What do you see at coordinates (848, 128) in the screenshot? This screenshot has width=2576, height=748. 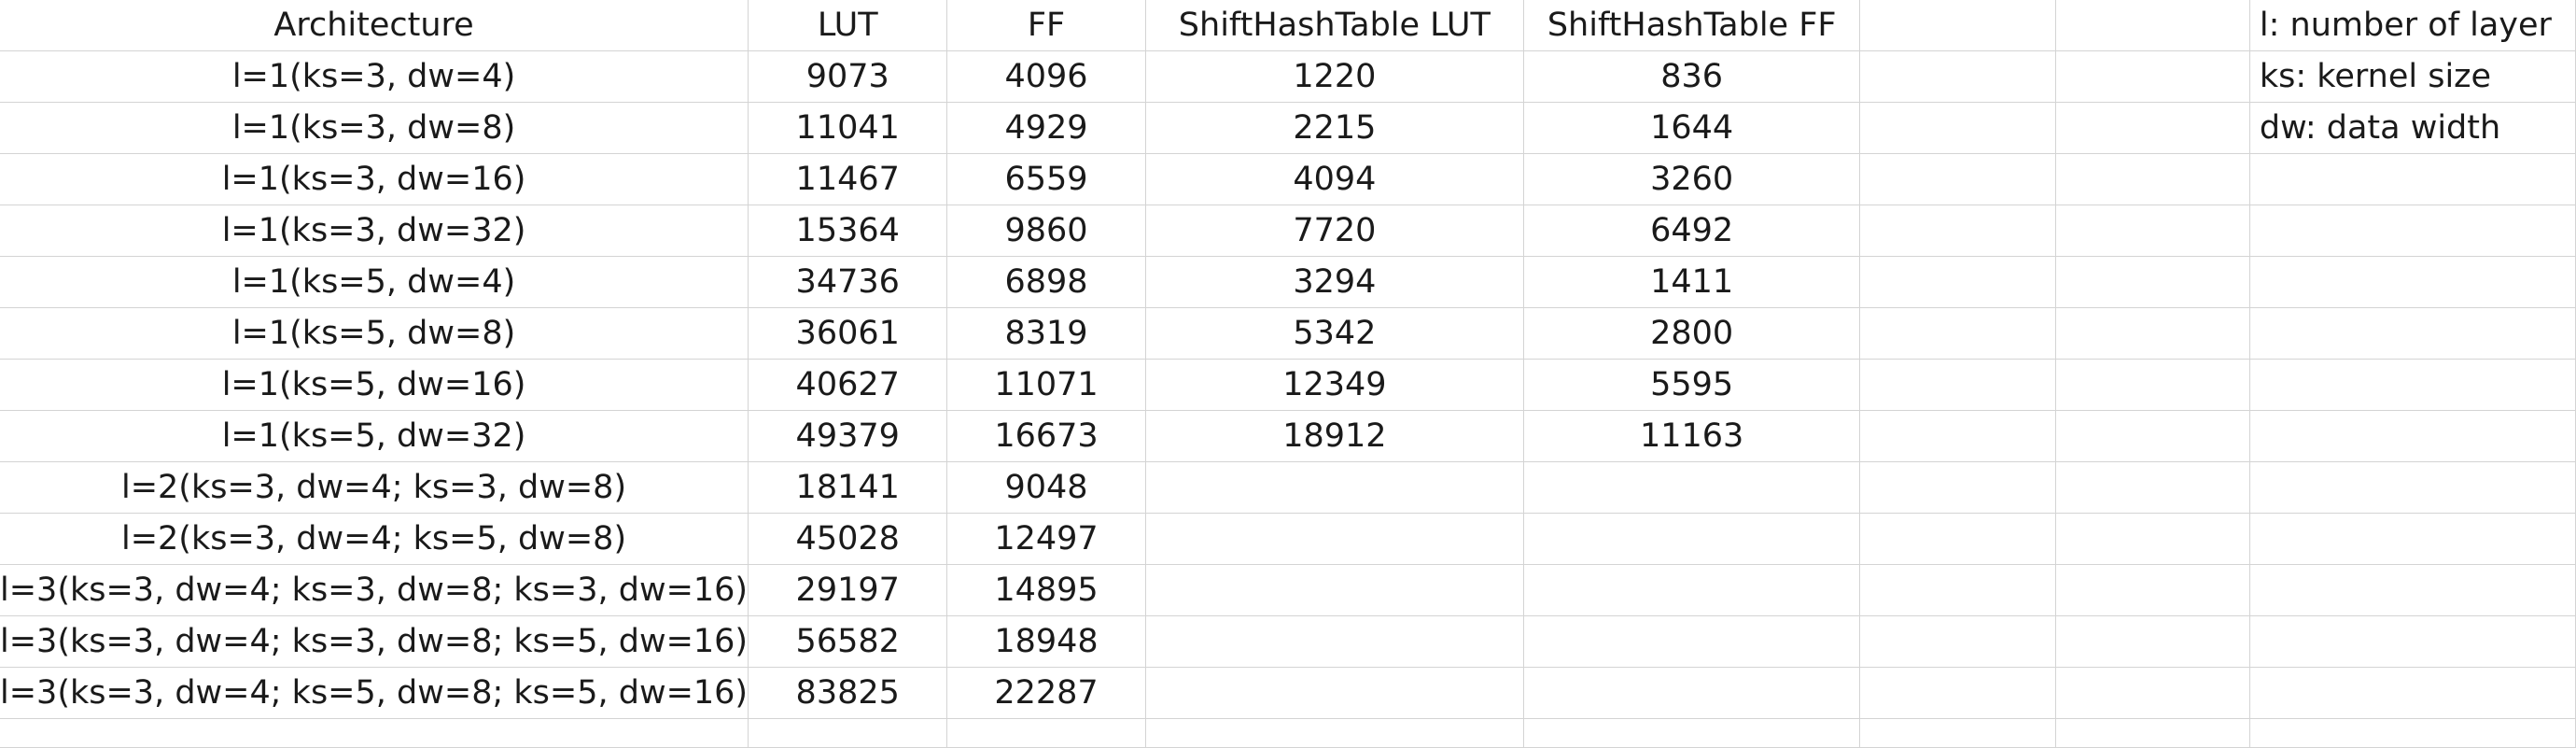 I see `value-cell: 11041` at bounding box center [848, 128].